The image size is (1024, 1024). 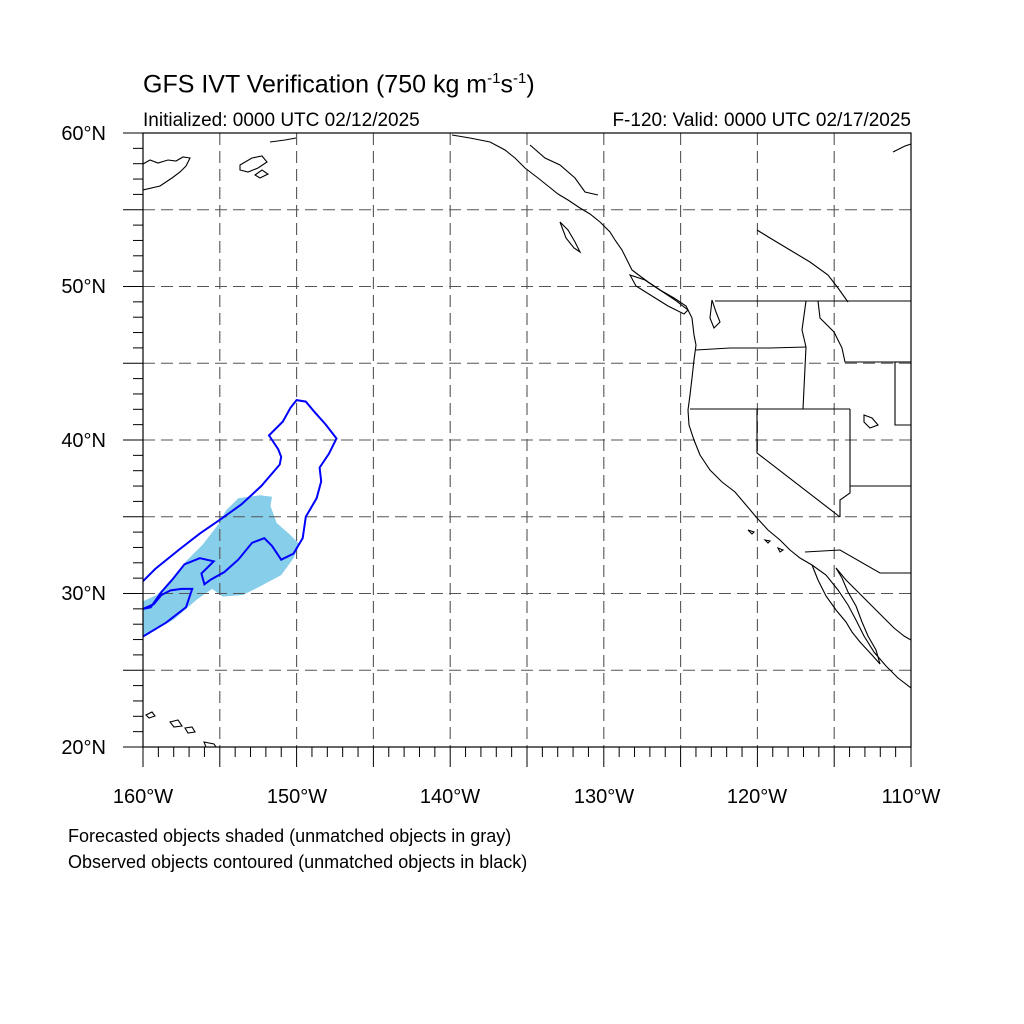 What do you see at coordinates (845, 463) in the screenshot?
I see `nv-az-border` at bounding box center [845, 463].